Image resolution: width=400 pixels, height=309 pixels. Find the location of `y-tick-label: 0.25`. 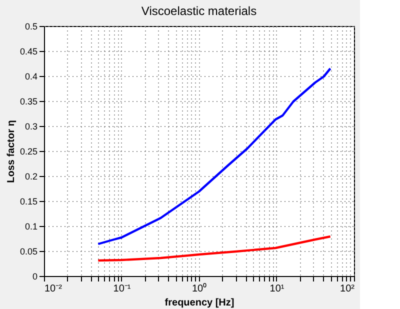

y-tick-label: 0.25 is located at coordinates (29, 151).